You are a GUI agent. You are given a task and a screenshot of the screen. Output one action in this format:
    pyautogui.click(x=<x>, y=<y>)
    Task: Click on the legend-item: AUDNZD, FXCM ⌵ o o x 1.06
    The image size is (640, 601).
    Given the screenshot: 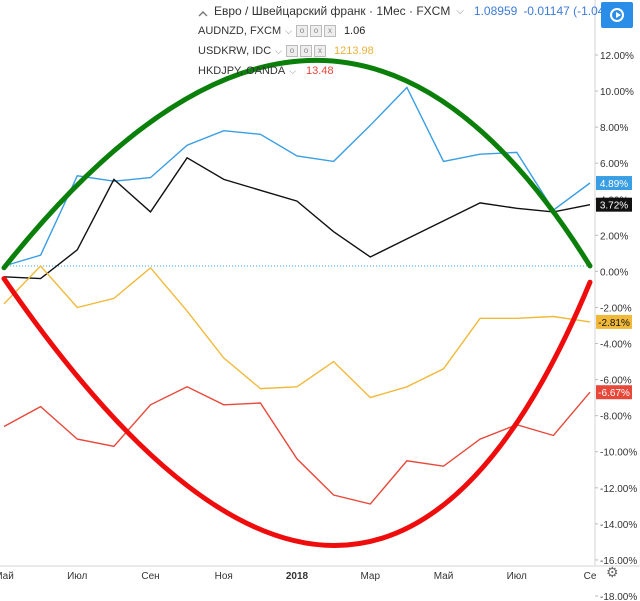 What is the action you would take?
    pyautogui.click(x=281, y=31)
    